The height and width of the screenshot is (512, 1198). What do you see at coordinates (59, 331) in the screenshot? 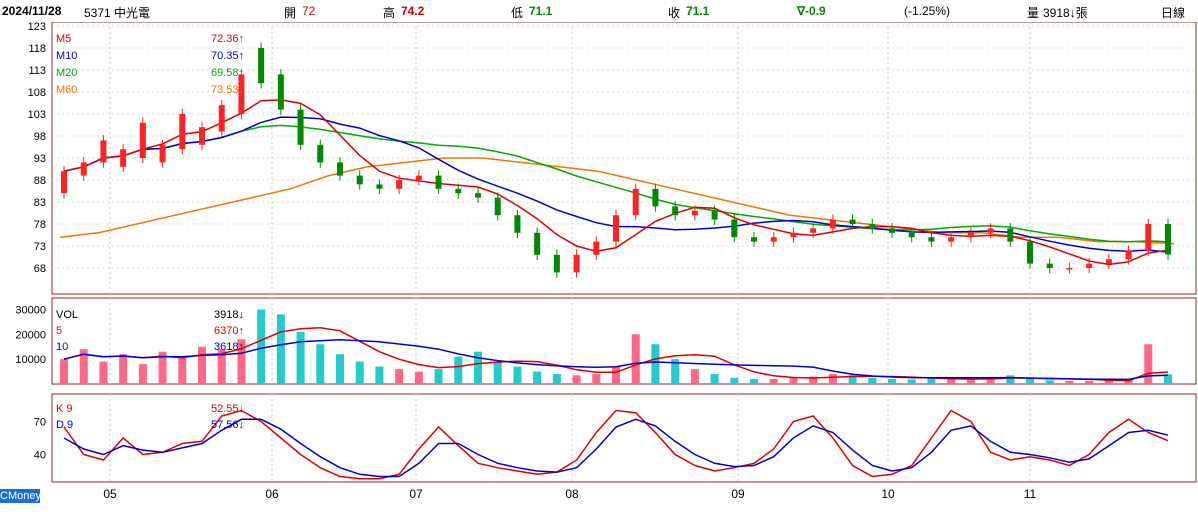
I see `vol-legend-name: 5` at bounding box center [59, 331].